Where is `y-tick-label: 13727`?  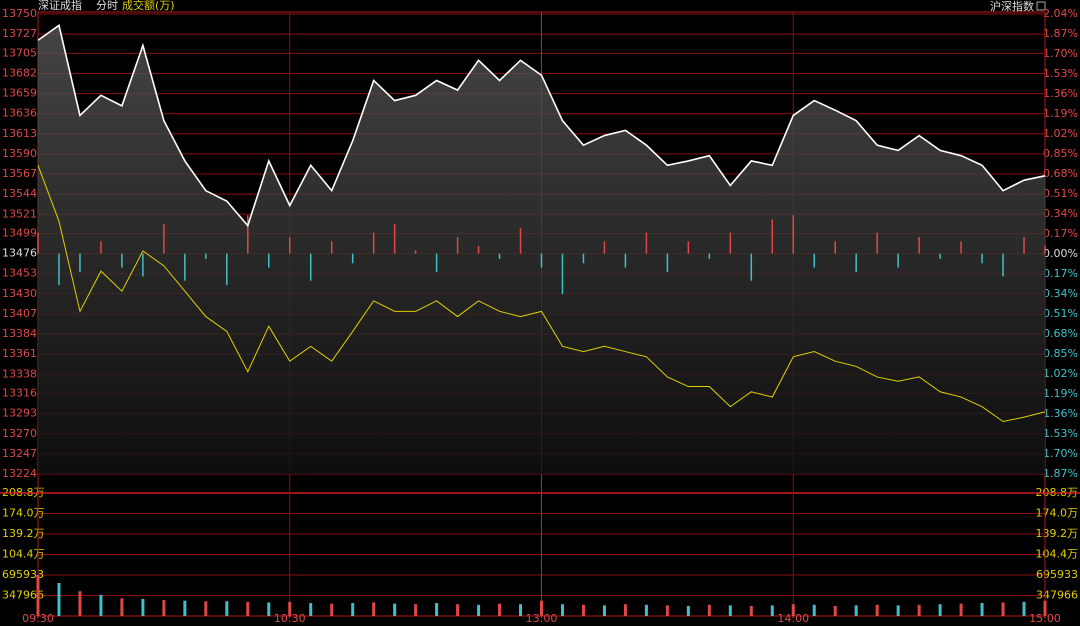
y-tick-label: 13727 is located at coordinates (19, 33).